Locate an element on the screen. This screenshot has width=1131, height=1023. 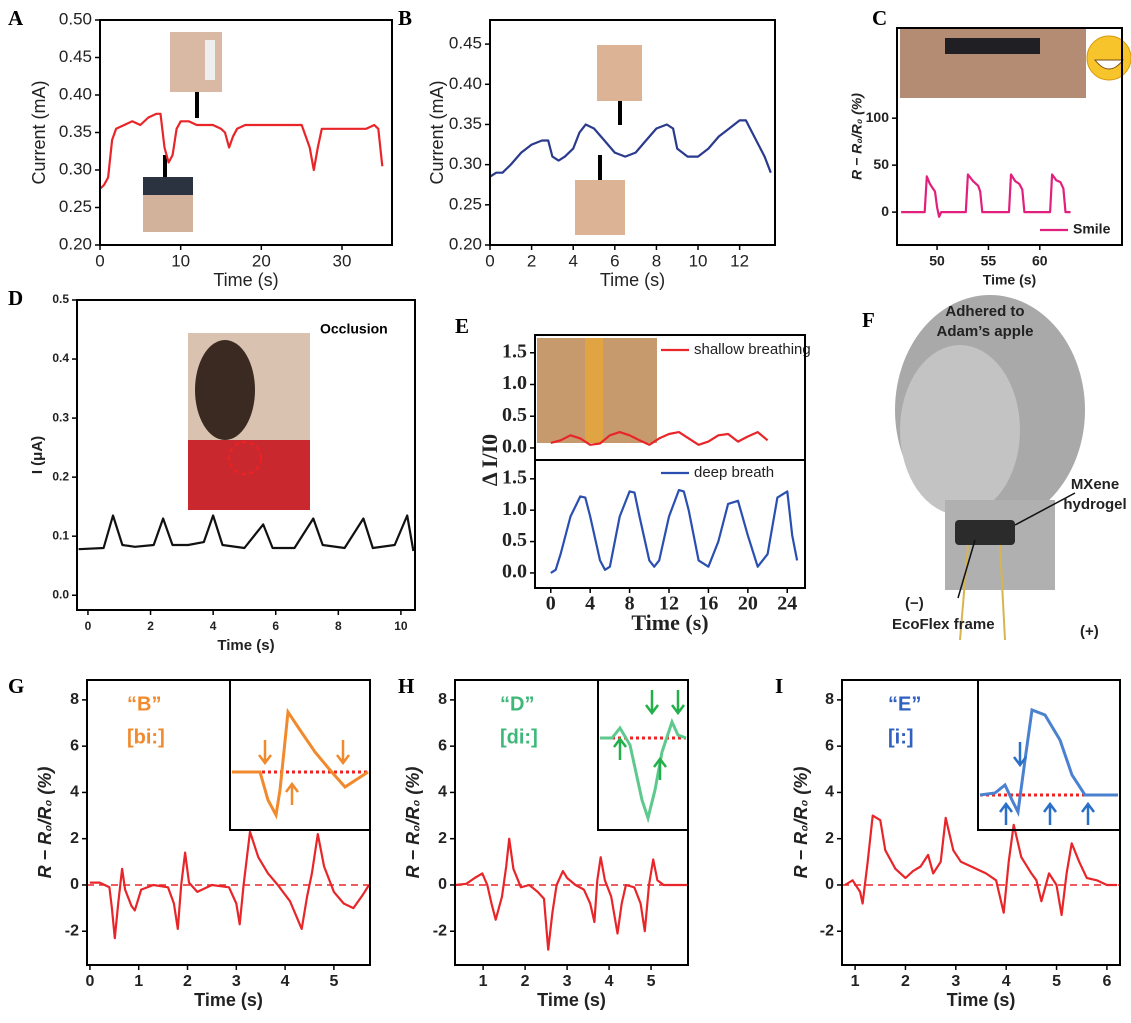
y-tick-label: 0.4 is located at coordinates (60, 358).